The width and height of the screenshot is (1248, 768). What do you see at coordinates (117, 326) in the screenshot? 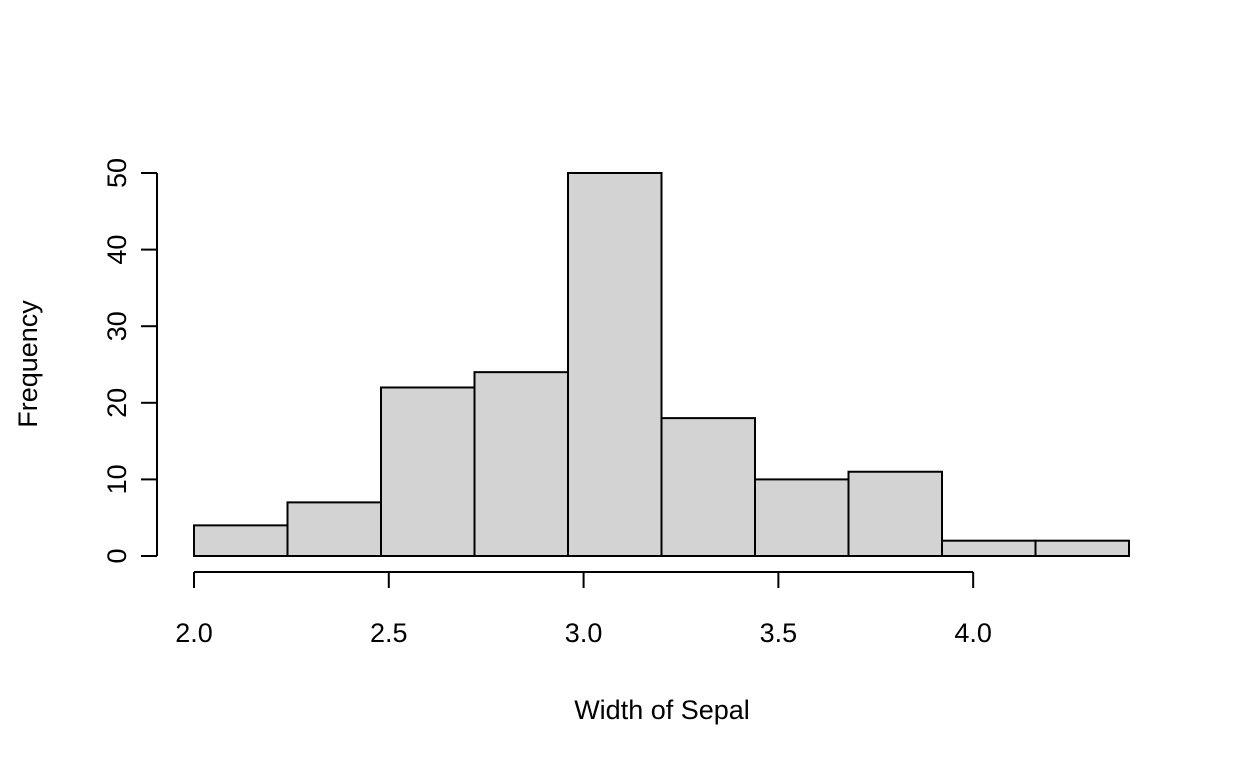
I see `y-tick-label: 30` at bounding box center [117, 326].